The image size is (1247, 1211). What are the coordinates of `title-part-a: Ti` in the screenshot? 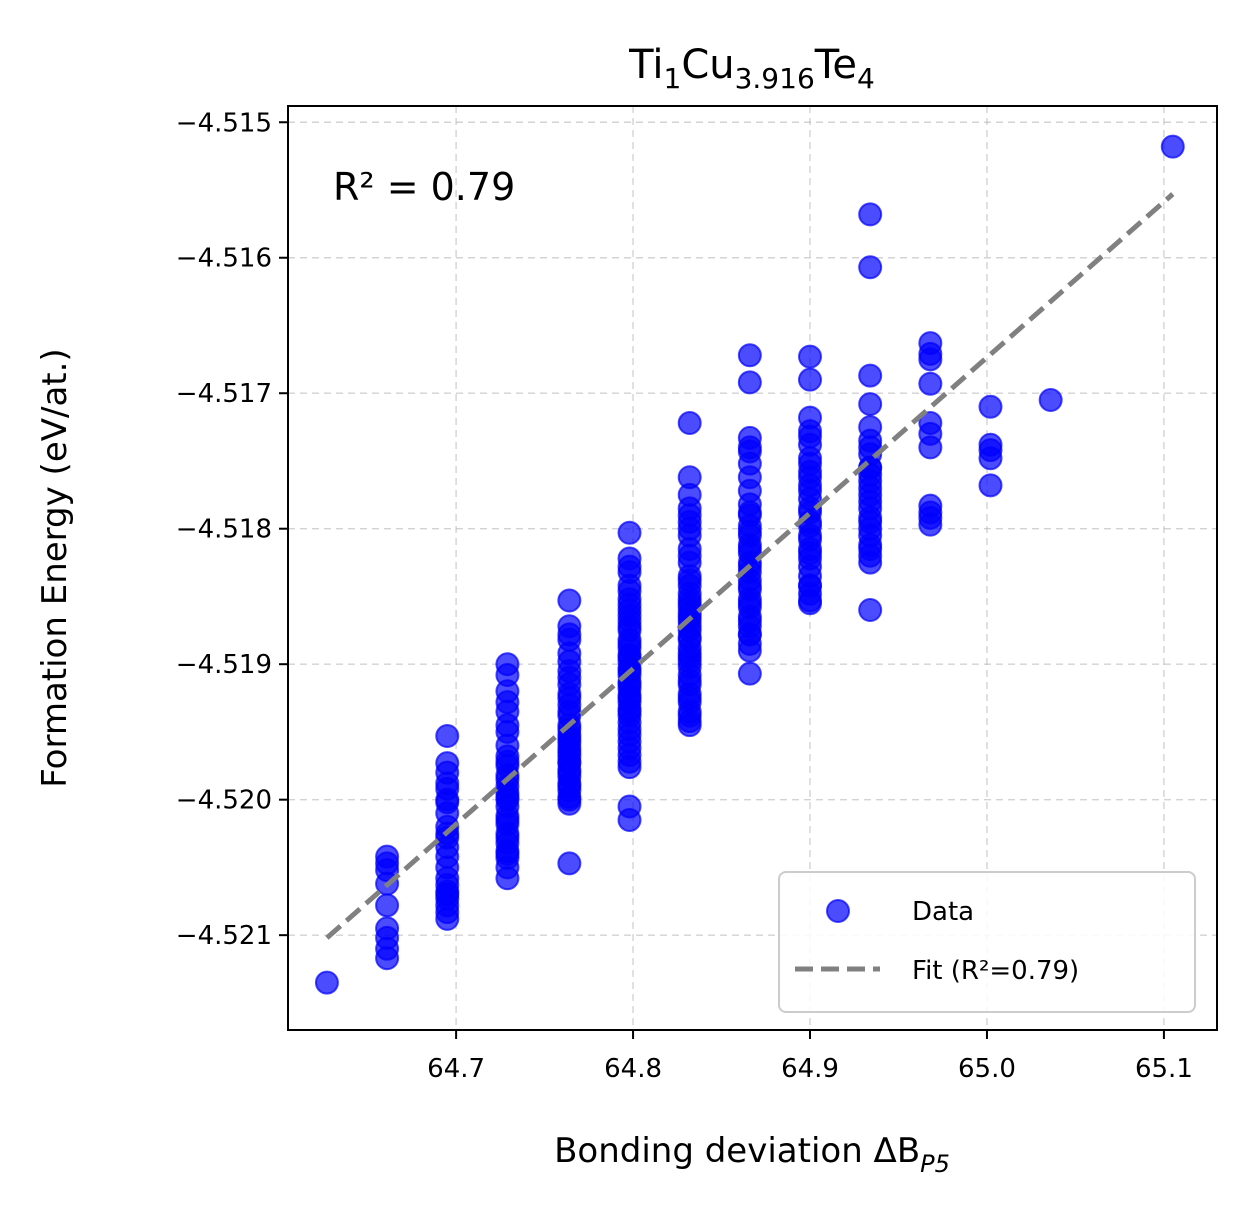 It's located at (645, 65).